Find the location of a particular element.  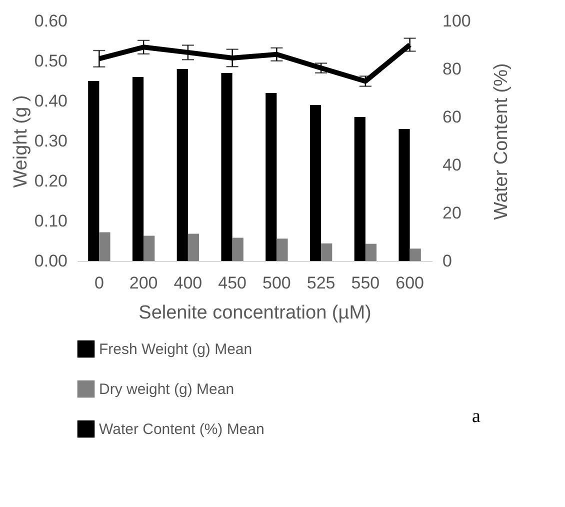

x-tick-label: 450 is located at coordinates (232, 283).